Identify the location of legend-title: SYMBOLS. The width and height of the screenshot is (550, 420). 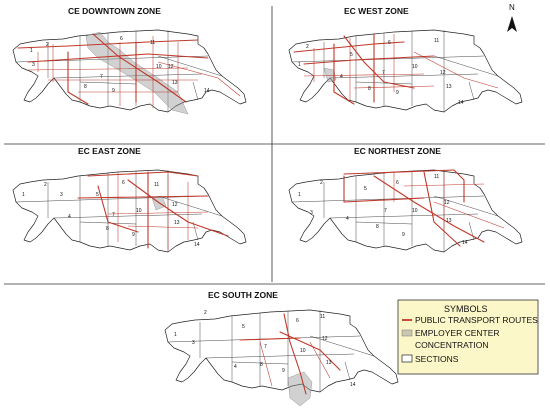
(466, 309).